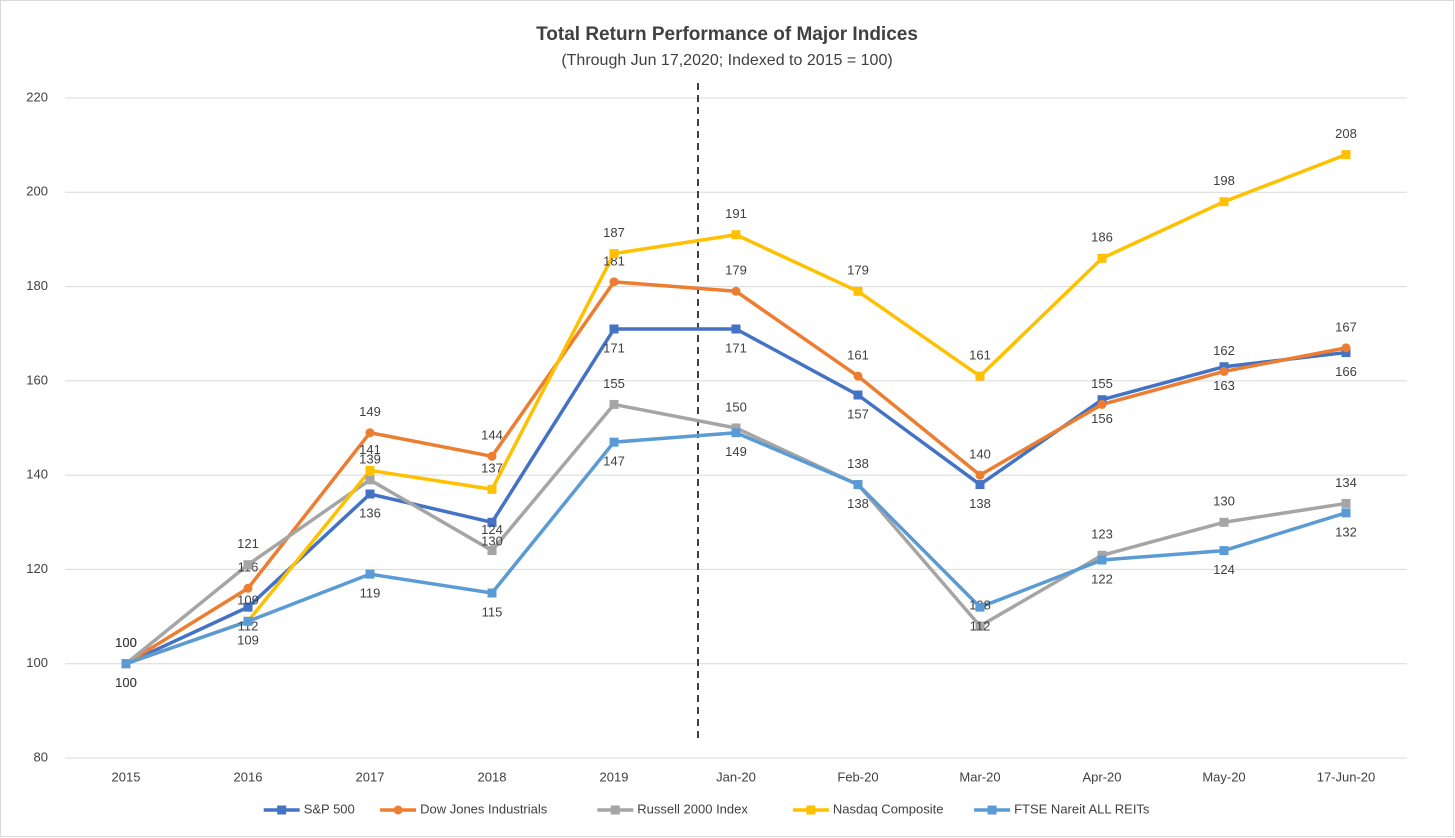 Image resolution: width=1455 pixels, height=838 pixels. Describe the element at coordinates (1223, 776) in the screenshot. I see `x-tick-label: May-20` at that location.